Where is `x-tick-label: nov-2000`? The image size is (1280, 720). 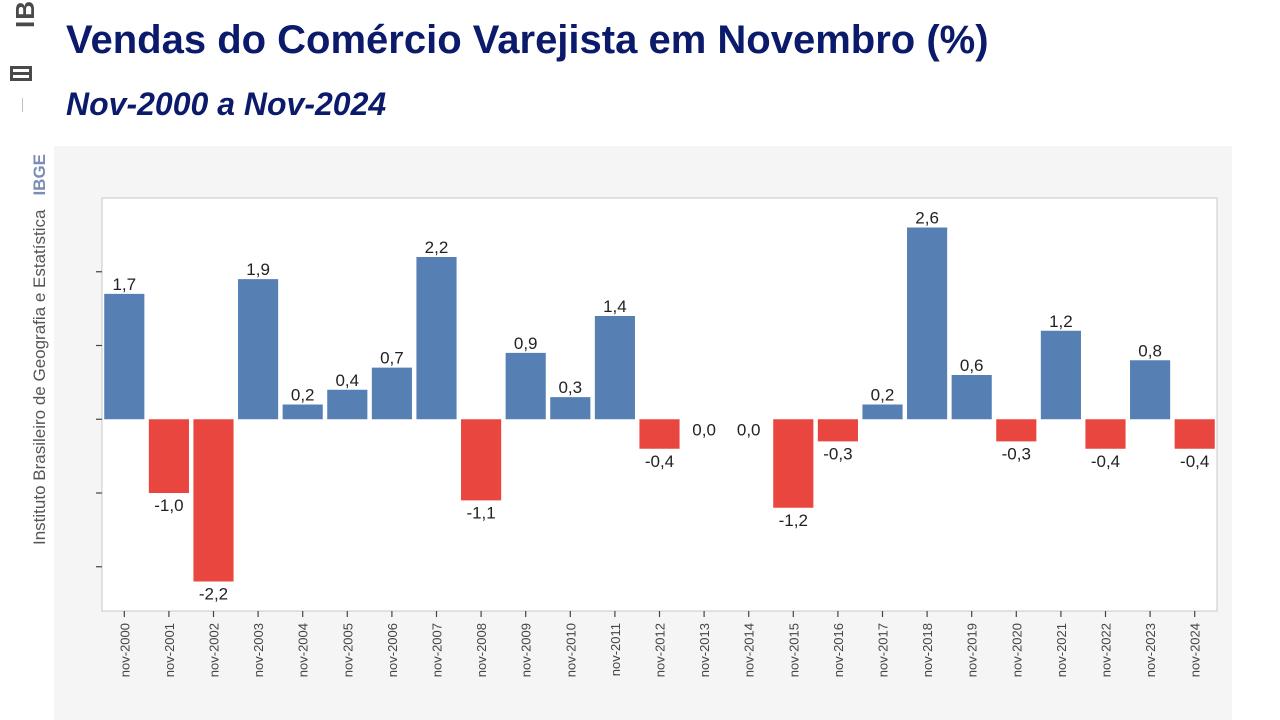 x-tick-label: nov-2000 is located at coordinates (124, 650).